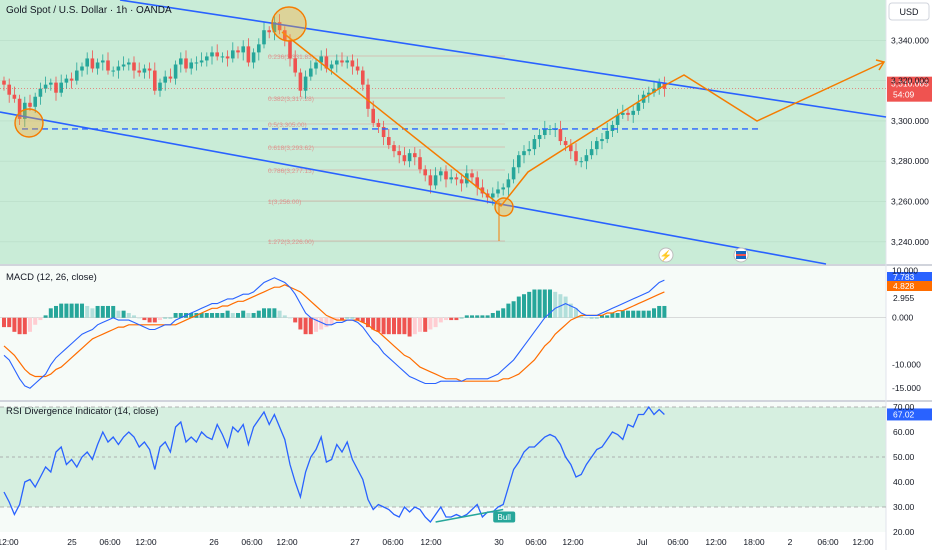 Image resolution: width=932 pixels, height=550 pixels. I want to click on rsi-tick-label: 40.00, so click(904, 482).